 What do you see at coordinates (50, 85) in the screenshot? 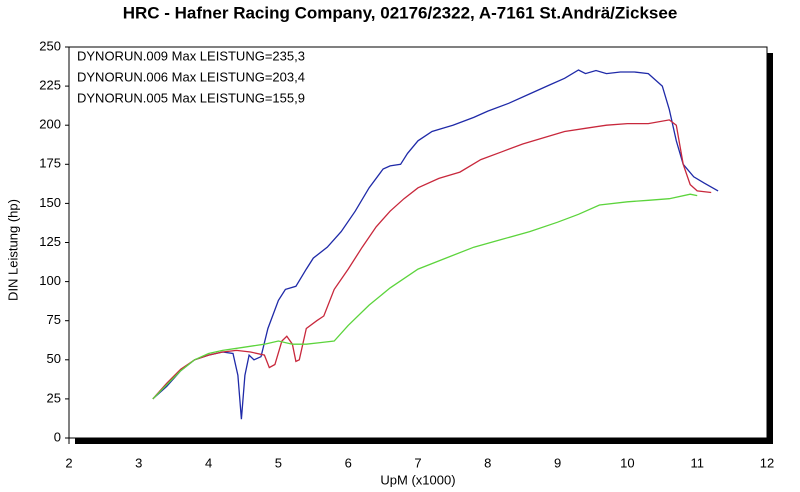
I see `y-tick-label: 225` at bounding box center [50, 85].